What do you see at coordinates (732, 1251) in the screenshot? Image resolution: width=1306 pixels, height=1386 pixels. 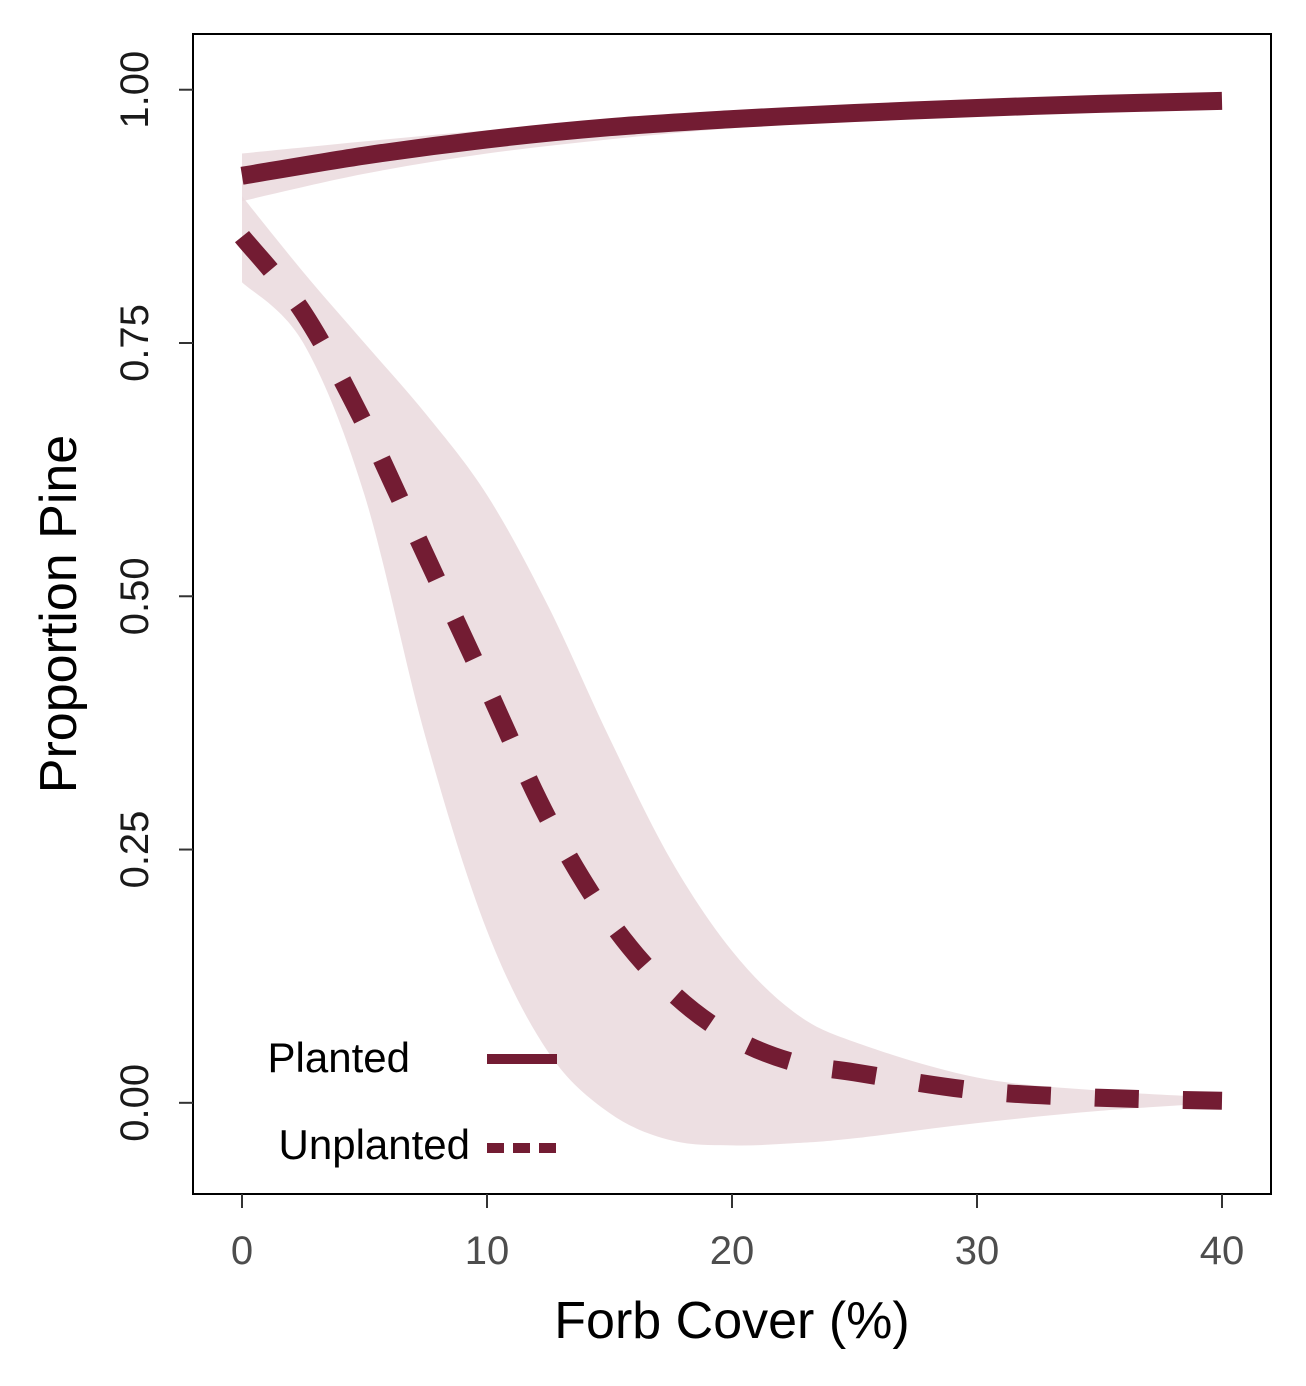 I see `x-tick-label: 20` at bounding box center [732, 1251].